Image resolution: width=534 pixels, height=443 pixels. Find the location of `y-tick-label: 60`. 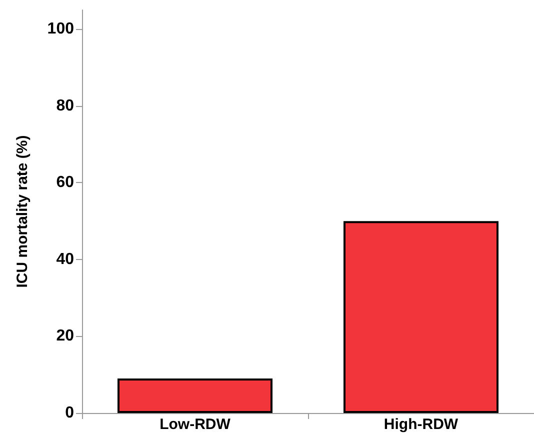

y-tick-label: 60 is located at coordinates (65, 183).